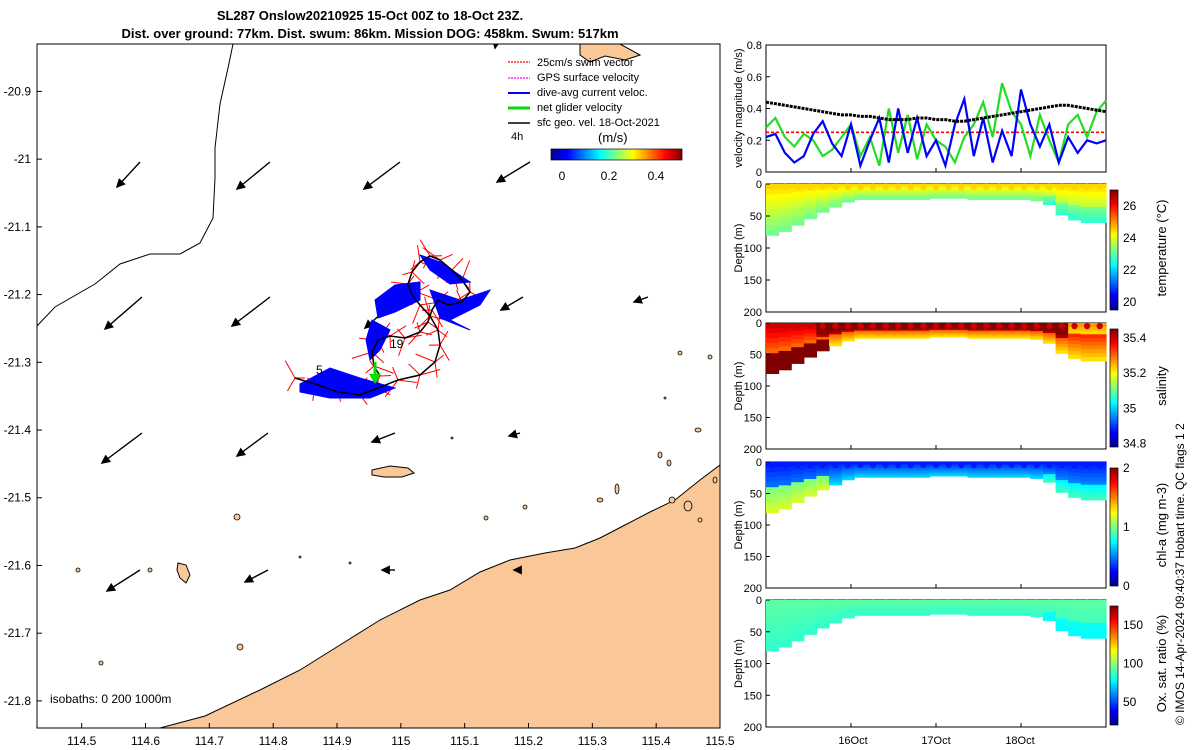 The height and width of the screenshot is (750, 1200). What do you see at coordinates (756, 217) in the screenshot?
I see `section-ytick-label: 50` at bounding box center [756, 217].